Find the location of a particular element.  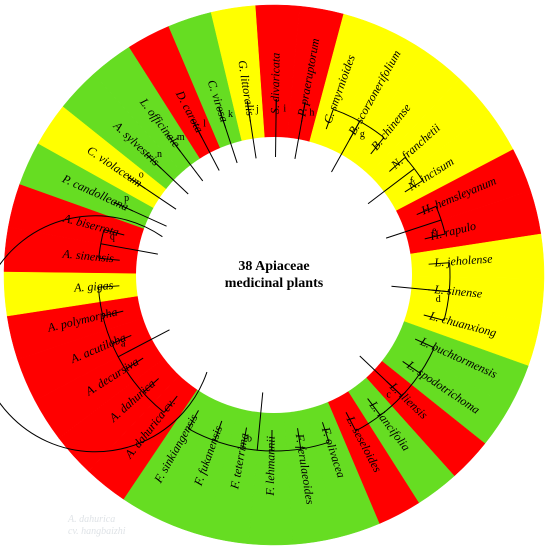

clade-label: a is located at coordinates (123, 344).